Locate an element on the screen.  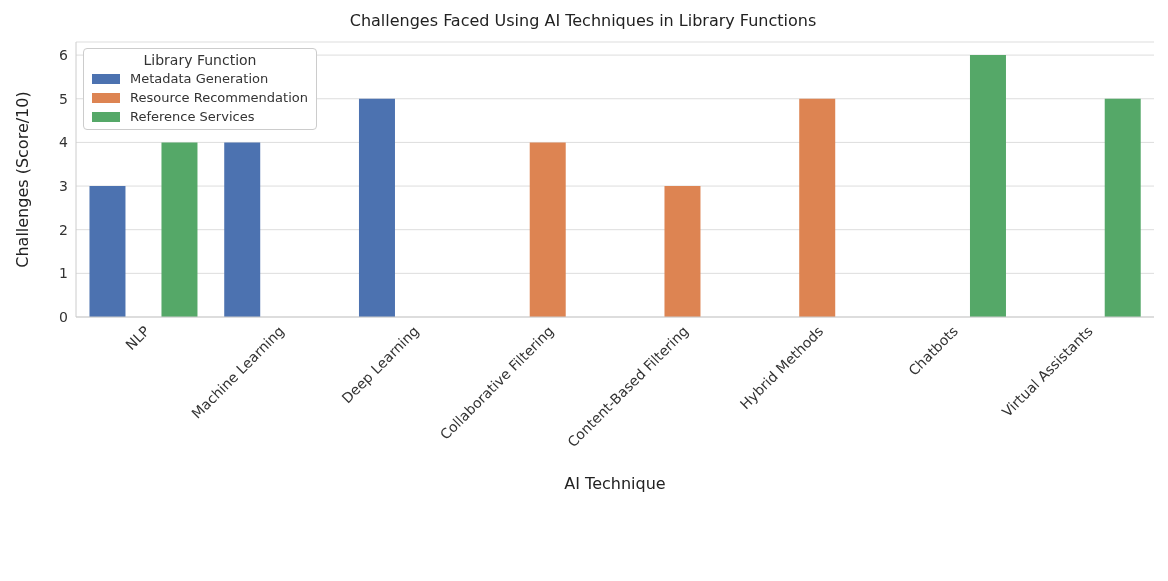
y-axis-title: Challenges (Score/10) is located at coordinates (22, 179).